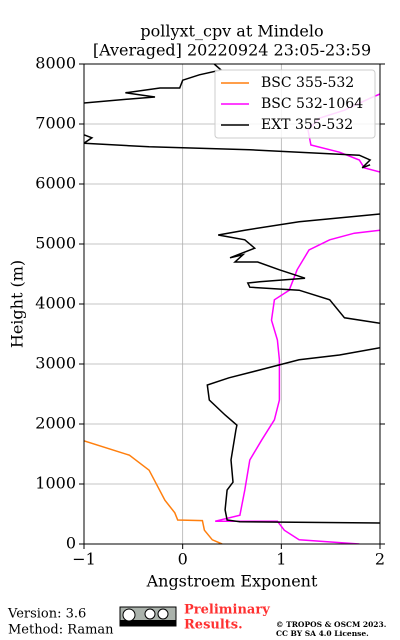 The height and width of the screenshot is (640, 400). I want to click on profile-line, so click(153, 492).